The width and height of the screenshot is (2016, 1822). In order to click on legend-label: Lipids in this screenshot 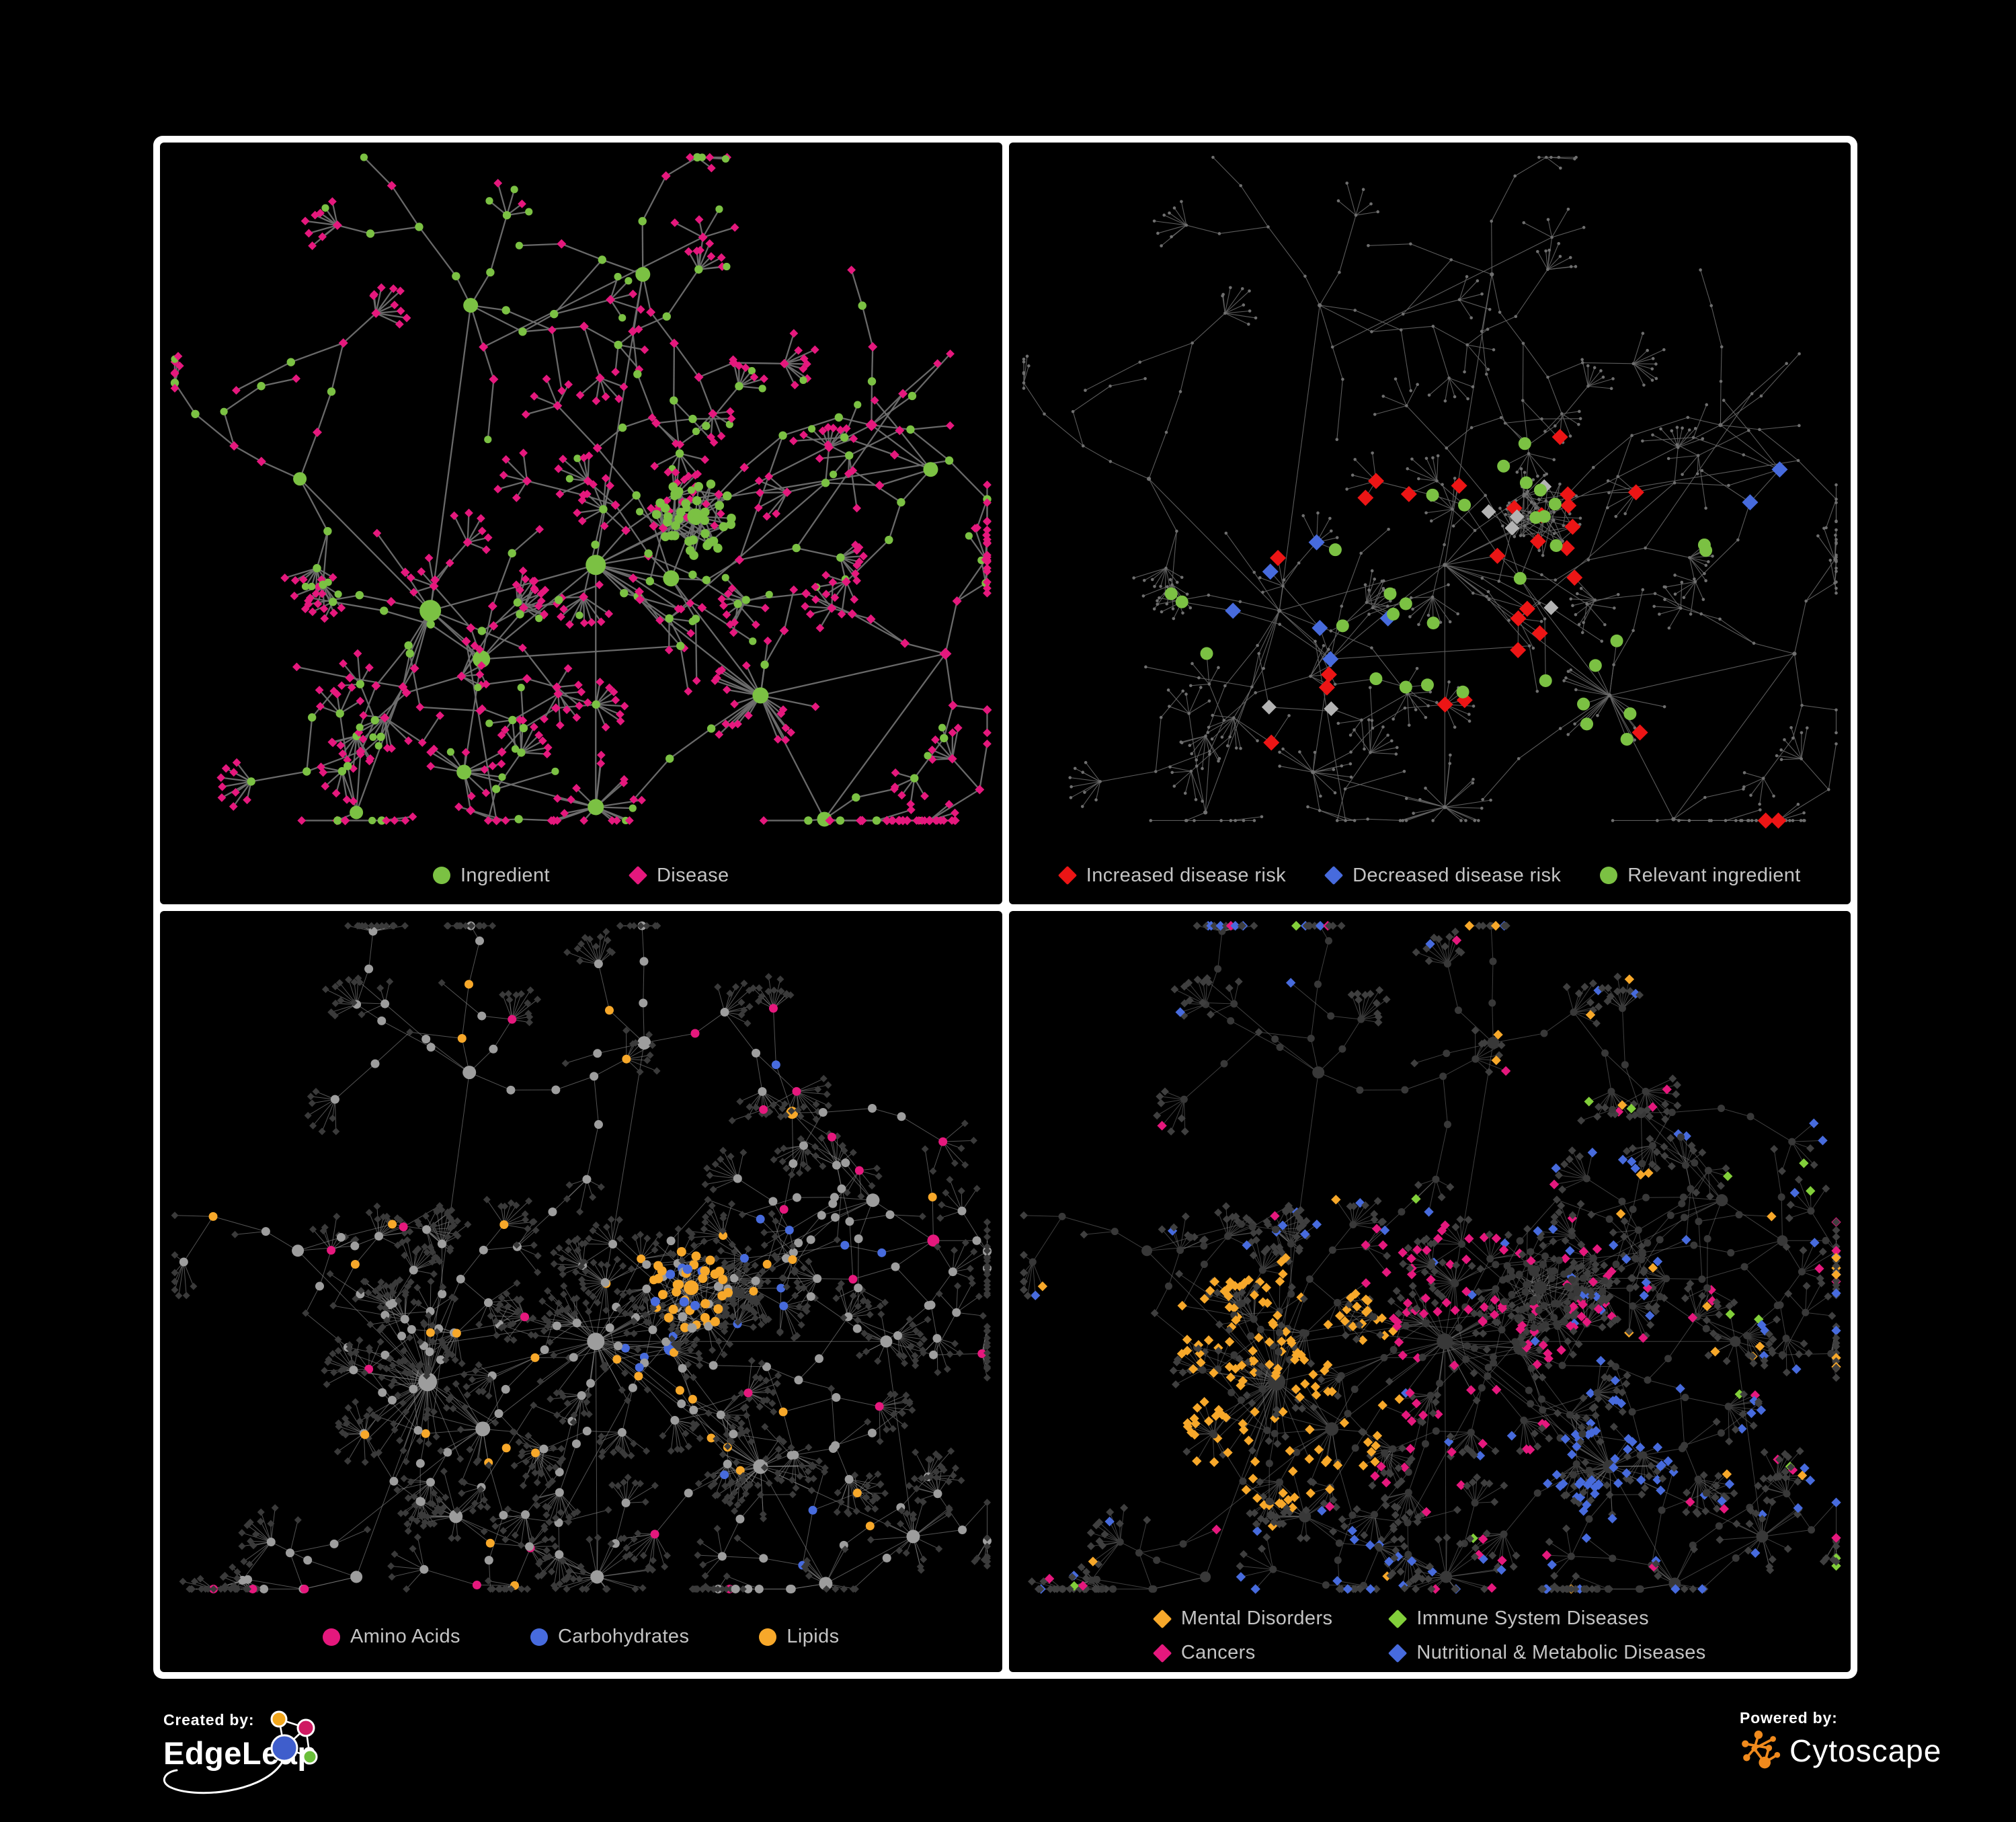, I will do `click(813, 1637)`.